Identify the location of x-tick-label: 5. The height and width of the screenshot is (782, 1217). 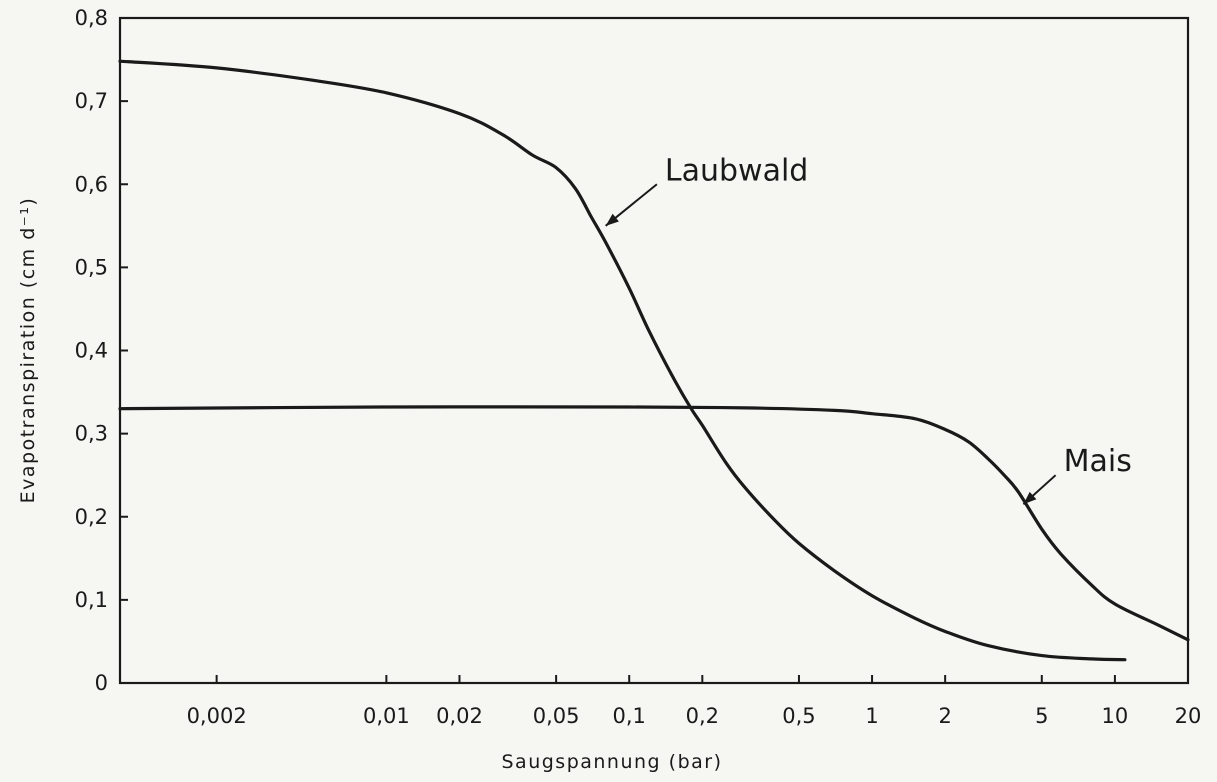
(1041, 716).